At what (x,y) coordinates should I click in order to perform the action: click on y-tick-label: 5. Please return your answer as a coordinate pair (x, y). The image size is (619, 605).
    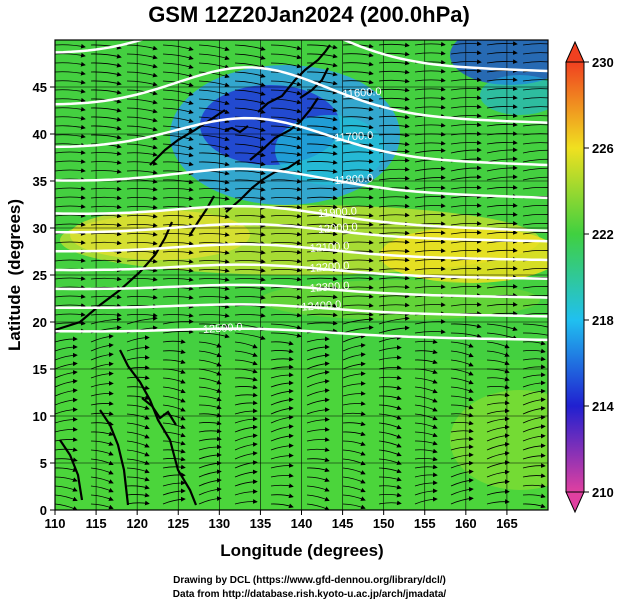
    Looking at the image, I should click on (43, 463).